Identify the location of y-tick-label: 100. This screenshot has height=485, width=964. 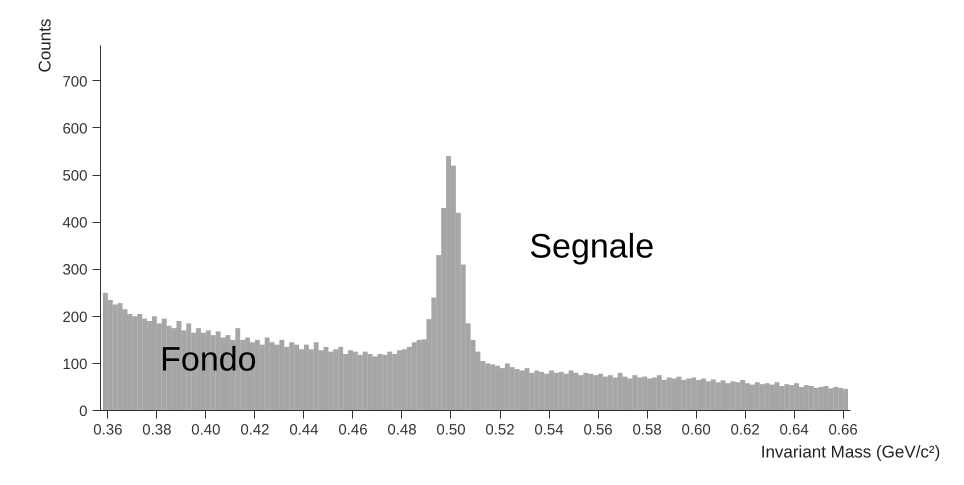
(75, 364).